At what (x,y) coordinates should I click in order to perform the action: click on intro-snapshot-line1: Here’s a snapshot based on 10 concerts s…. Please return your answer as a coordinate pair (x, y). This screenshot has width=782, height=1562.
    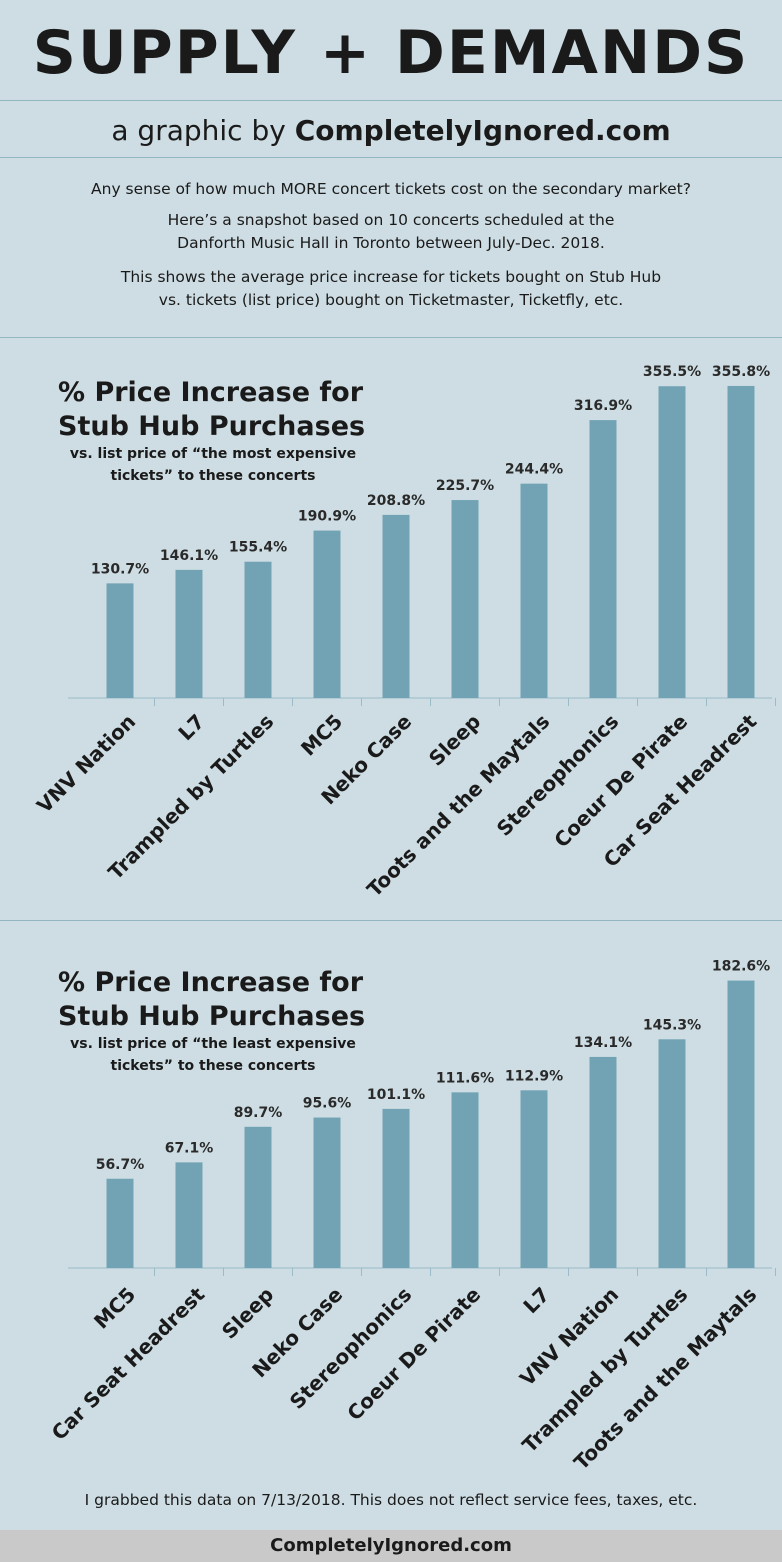
    Looking at the image, I should click on (391, 220).